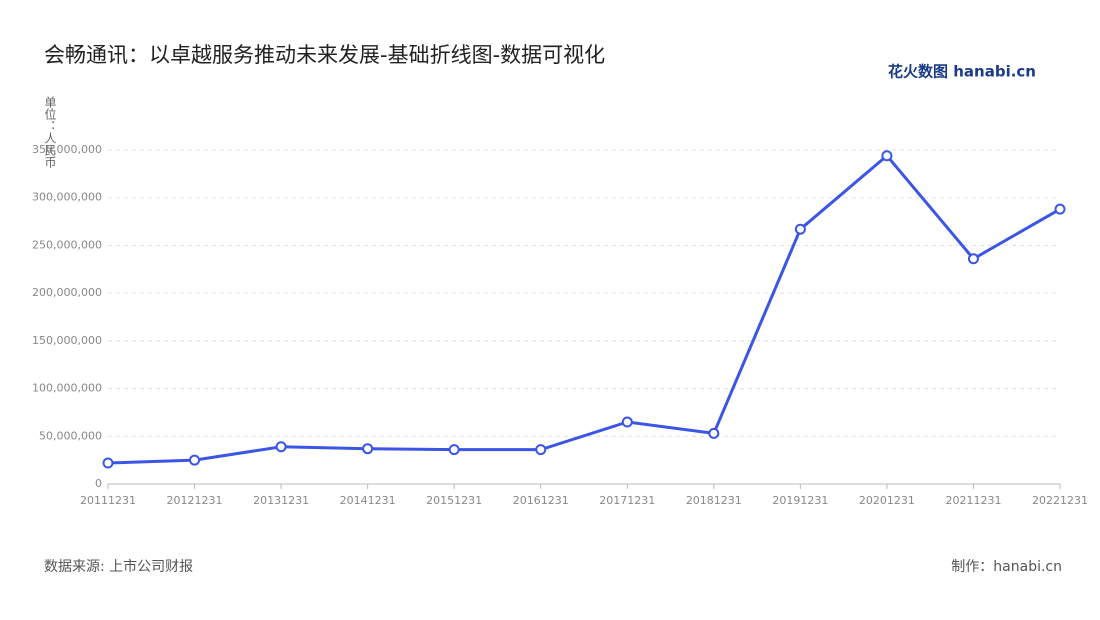  I want to click on credit: 制作：hanabi.cn, so click(1006, 567).